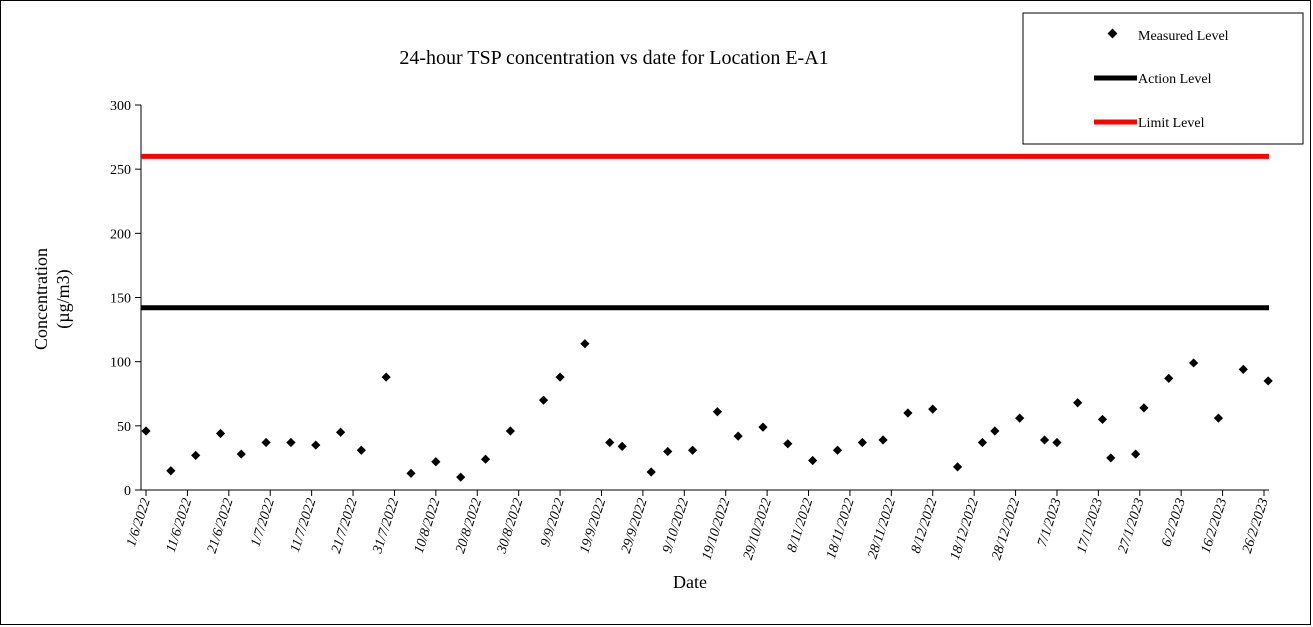  Describe the element at coordinates (758, 529) in the screenshot. I see `x-tick-label: 29/10/2022` at that location.